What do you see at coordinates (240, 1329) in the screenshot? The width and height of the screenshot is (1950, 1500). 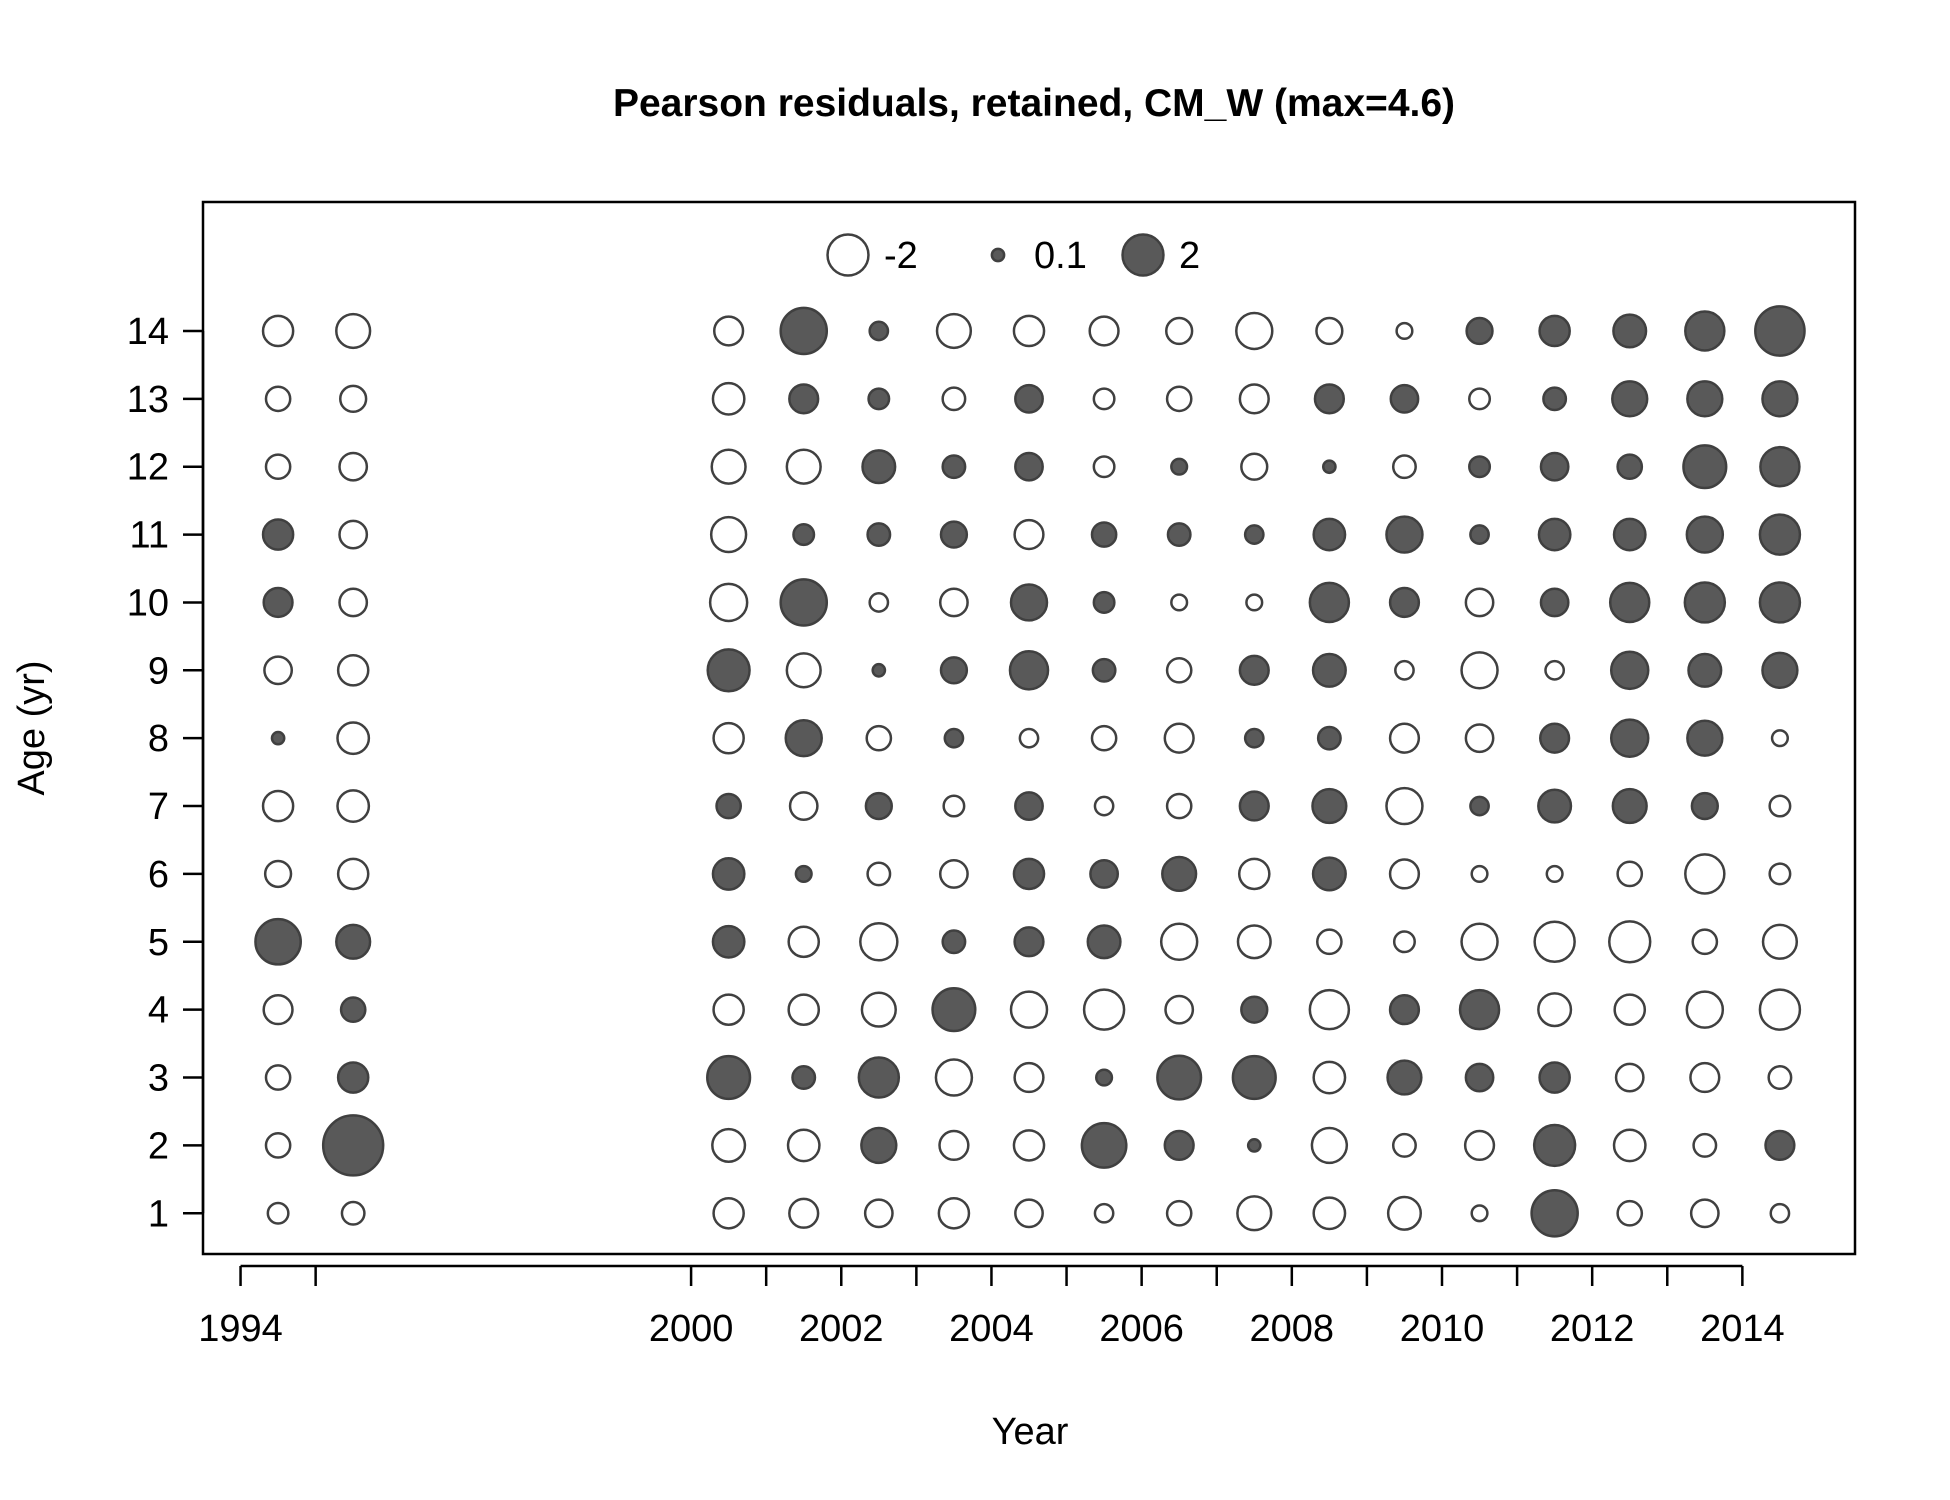 I see `x-tick-label: 1994` at bounding box center [240, 1329].